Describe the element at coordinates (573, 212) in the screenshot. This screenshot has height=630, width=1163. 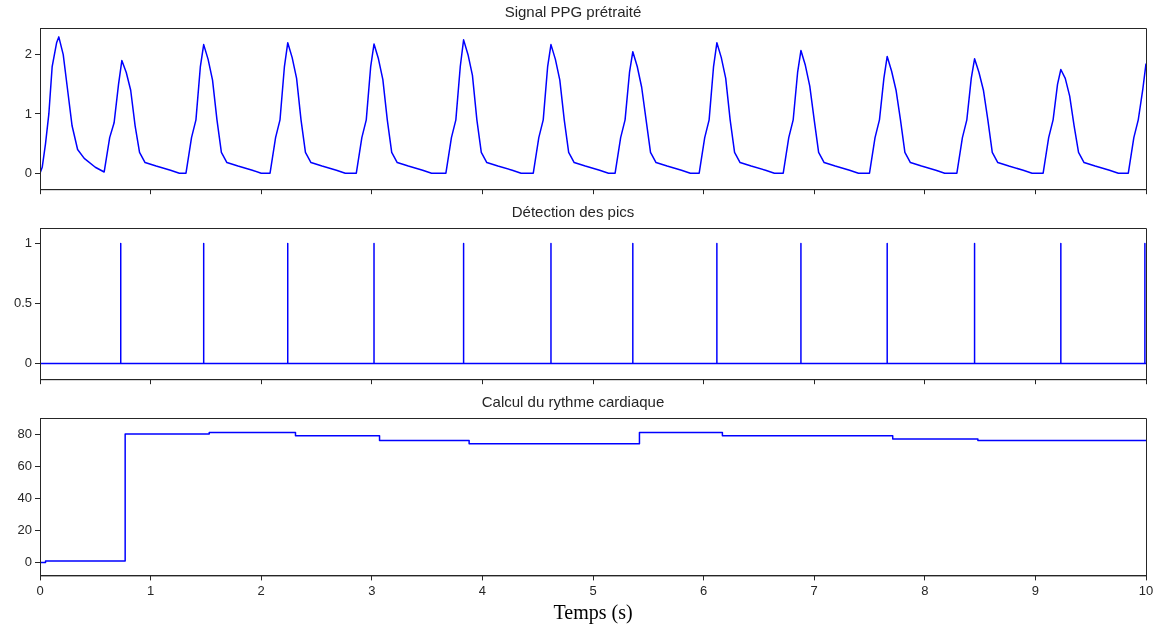
I see `chart-title: Détection des pics` at that location.